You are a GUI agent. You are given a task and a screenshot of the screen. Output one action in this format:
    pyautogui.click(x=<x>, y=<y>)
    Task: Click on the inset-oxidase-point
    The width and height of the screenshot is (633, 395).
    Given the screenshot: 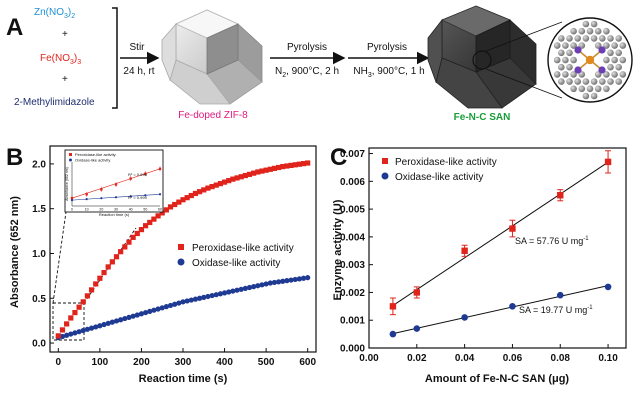 What is the action you would take?
    pyautogui.click(x=116, y=197)
    